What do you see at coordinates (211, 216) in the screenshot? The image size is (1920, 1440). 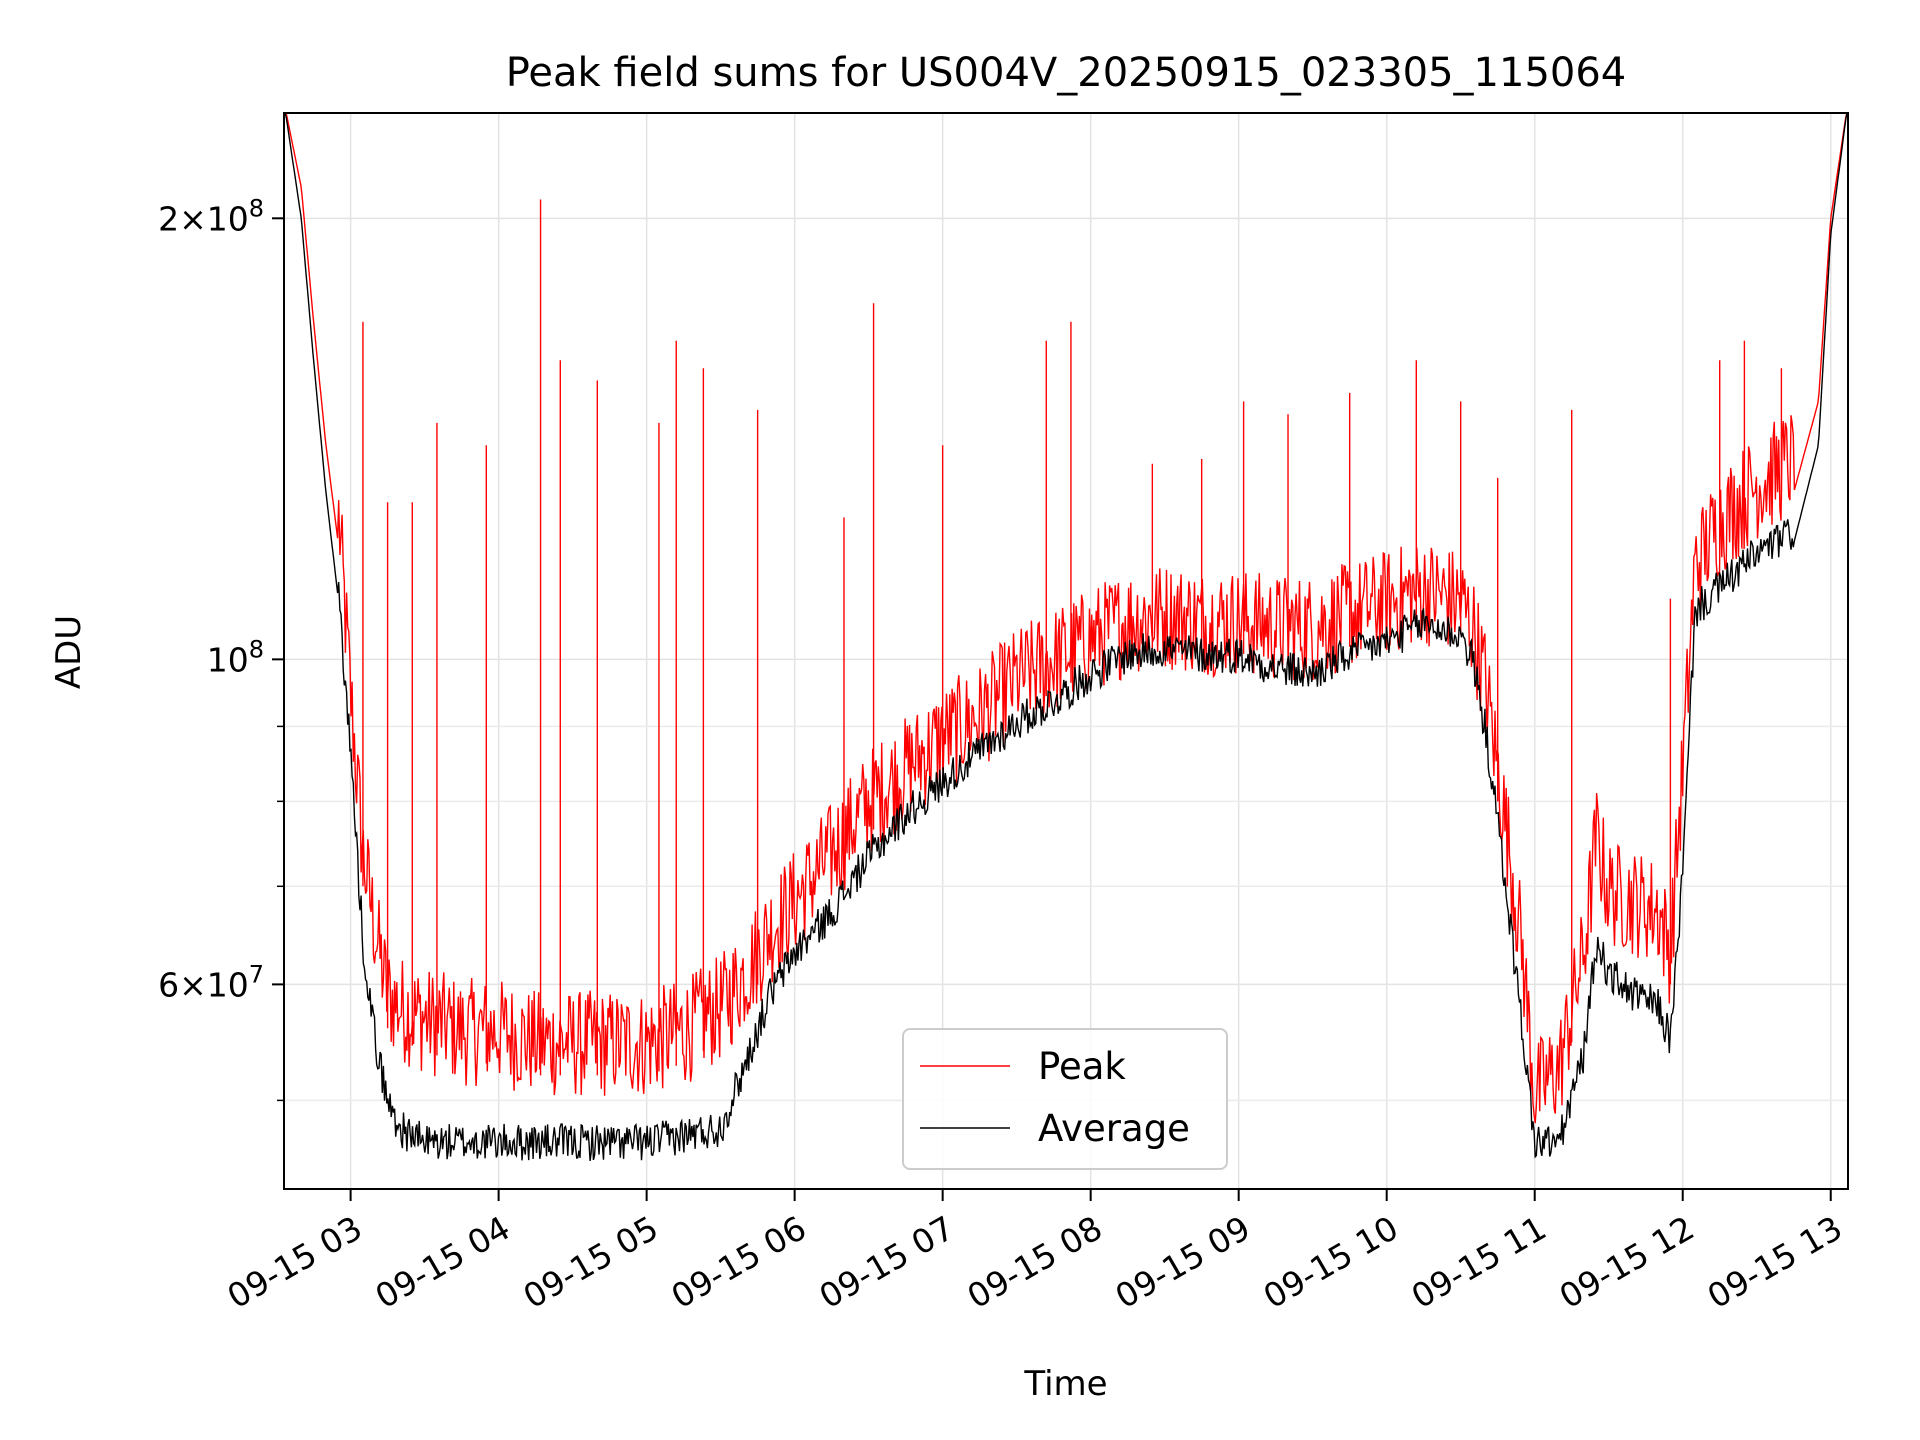 I see `y-tick-label: 2×108` at bounding box center [211, 216].